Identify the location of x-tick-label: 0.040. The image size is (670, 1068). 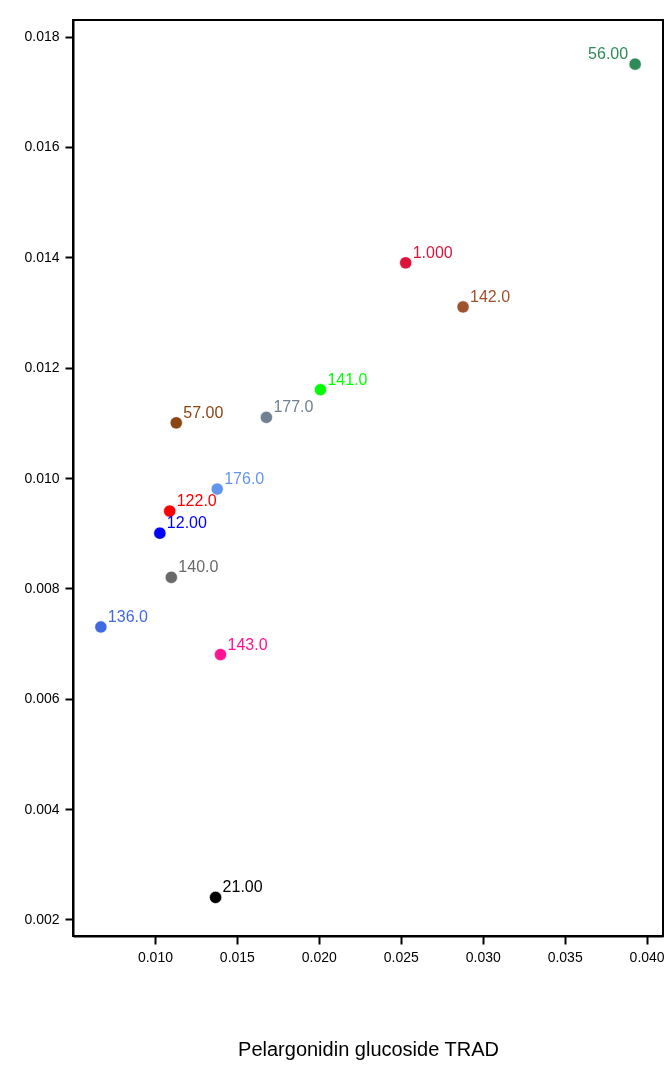
(647, 956).